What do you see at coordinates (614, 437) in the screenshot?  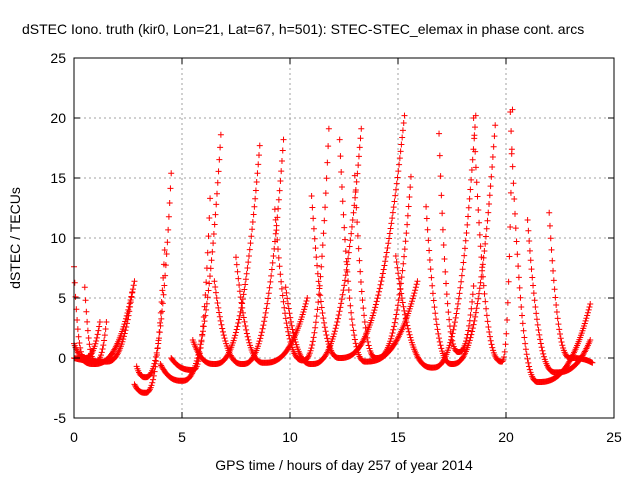 I see `x-tick-label: 25` at bounding box center [614, 437].